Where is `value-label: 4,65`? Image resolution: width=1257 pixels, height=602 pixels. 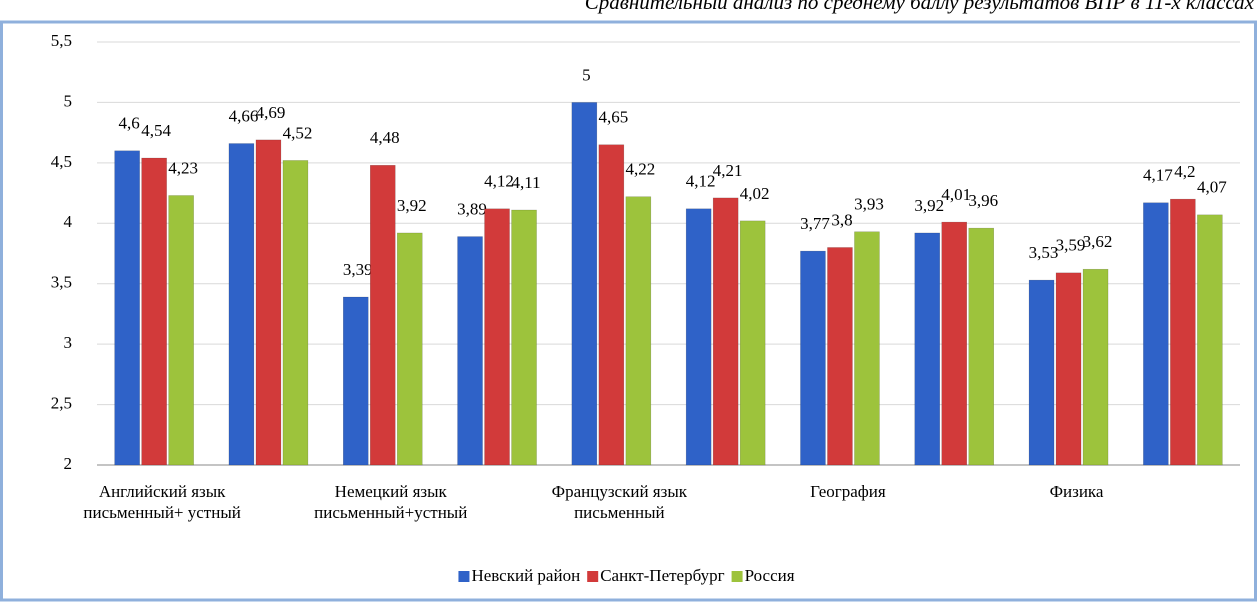
value-label: 4,65 is located at coordinates (613, 117).